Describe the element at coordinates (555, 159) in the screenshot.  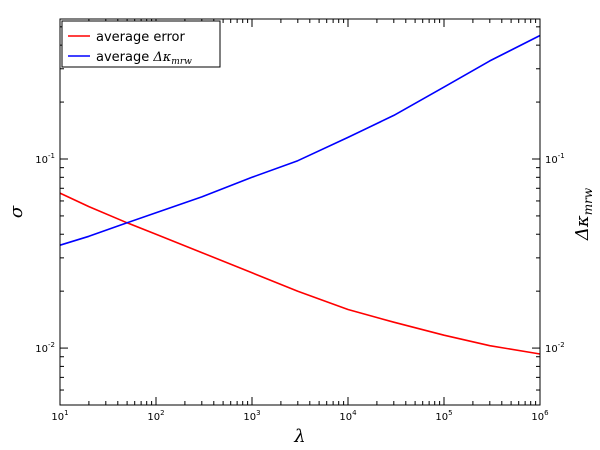
I see `y-tick-label-right: 10⁻¹` at that location.